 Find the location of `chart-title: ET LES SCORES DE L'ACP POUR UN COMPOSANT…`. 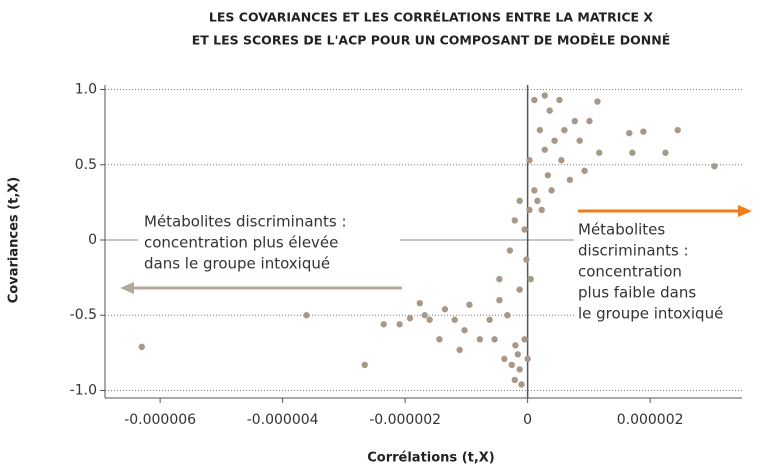

chart-title: ET LES SCORES DE L'ACP POUR UN COMPOSANT… is located at coordinates (431, 40).